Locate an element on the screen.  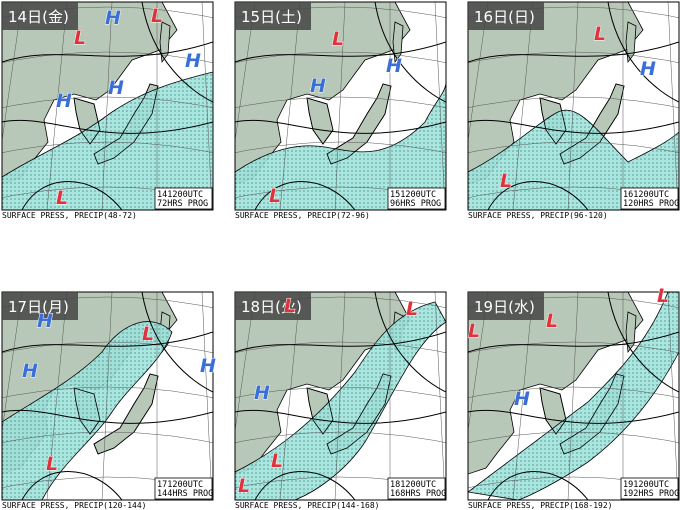
valid-time: 151200UTC is located at coordinates (413, 195).